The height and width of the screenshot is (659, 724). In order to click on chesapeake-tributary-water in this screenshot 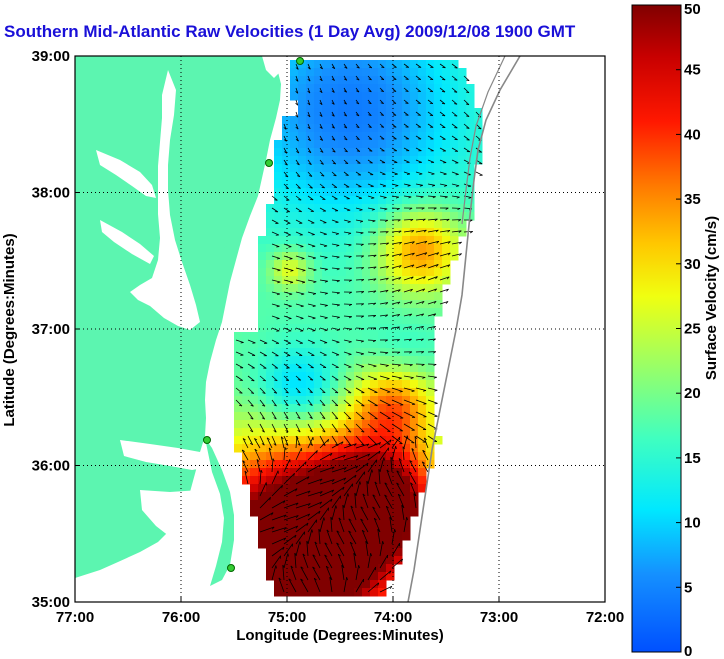, I will do `click(126, 174)`.